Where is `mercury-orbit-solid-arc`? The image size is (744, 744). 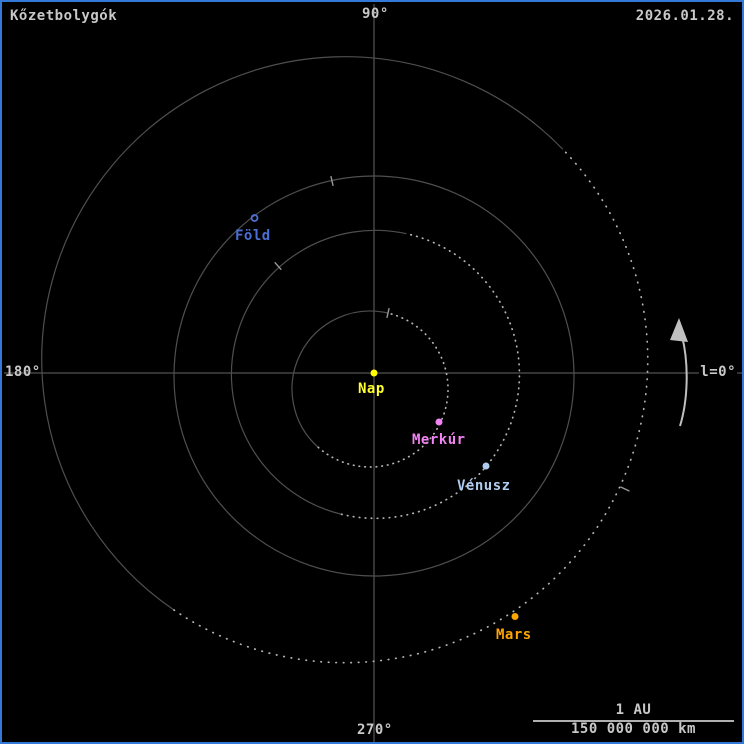
mercury-orbit-solid-arc is located at coordinates (339, 379).